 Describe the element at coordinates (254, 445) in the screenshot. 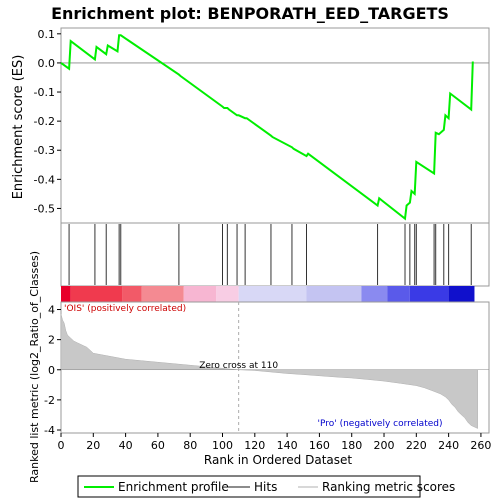

I see `x-tick-label: 120` at that location.